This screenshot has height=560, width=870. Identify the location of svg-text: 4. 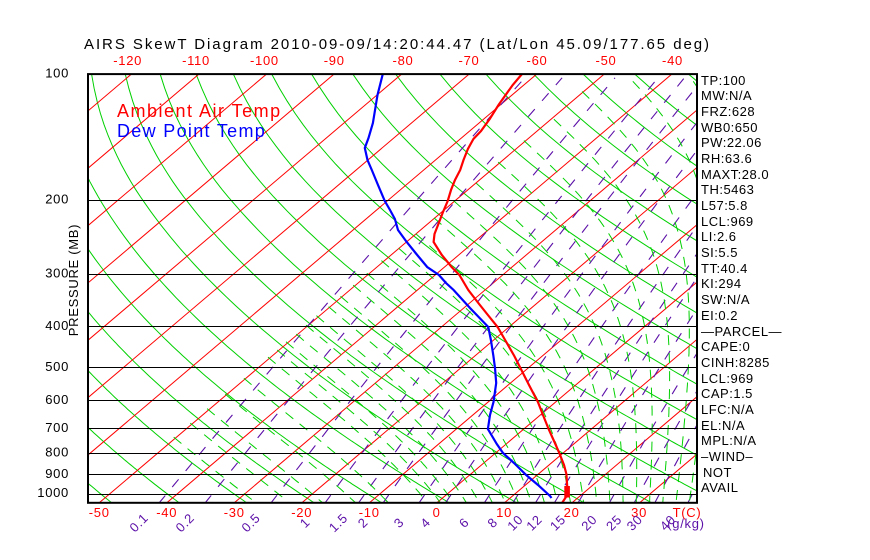
(425, 523).